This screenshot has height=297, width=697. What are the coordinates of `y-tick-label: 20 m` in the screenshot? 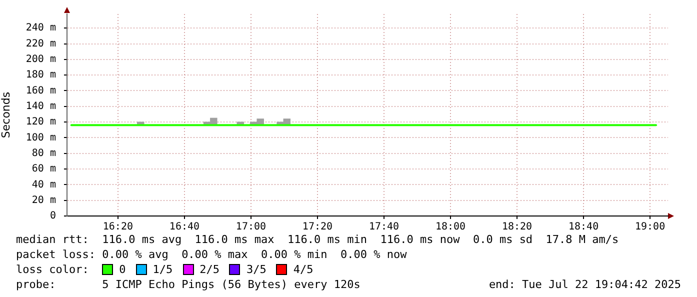 It's located at (44, 200).